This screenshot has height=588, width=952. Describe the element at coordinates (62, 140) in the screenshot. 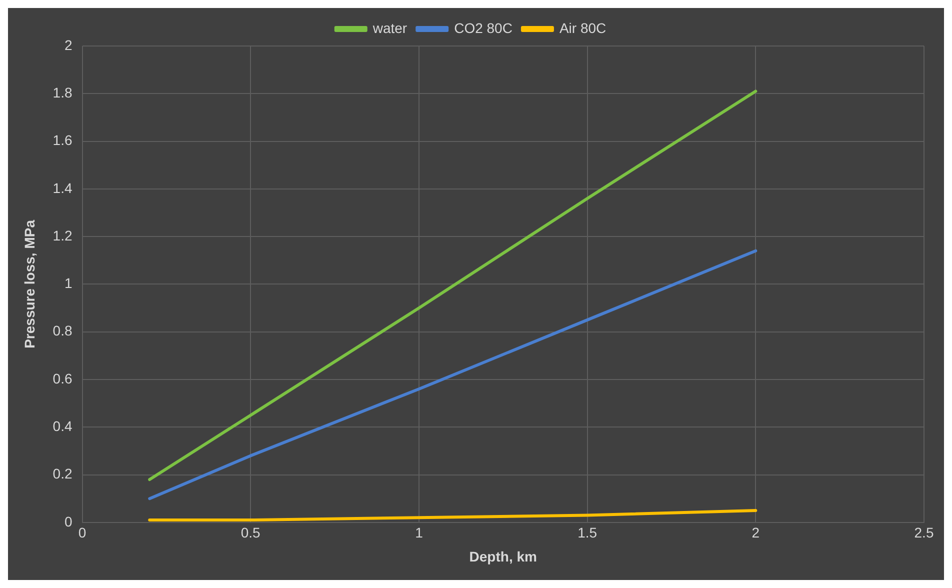

I see `y-tick-label: 1.6` at that location.